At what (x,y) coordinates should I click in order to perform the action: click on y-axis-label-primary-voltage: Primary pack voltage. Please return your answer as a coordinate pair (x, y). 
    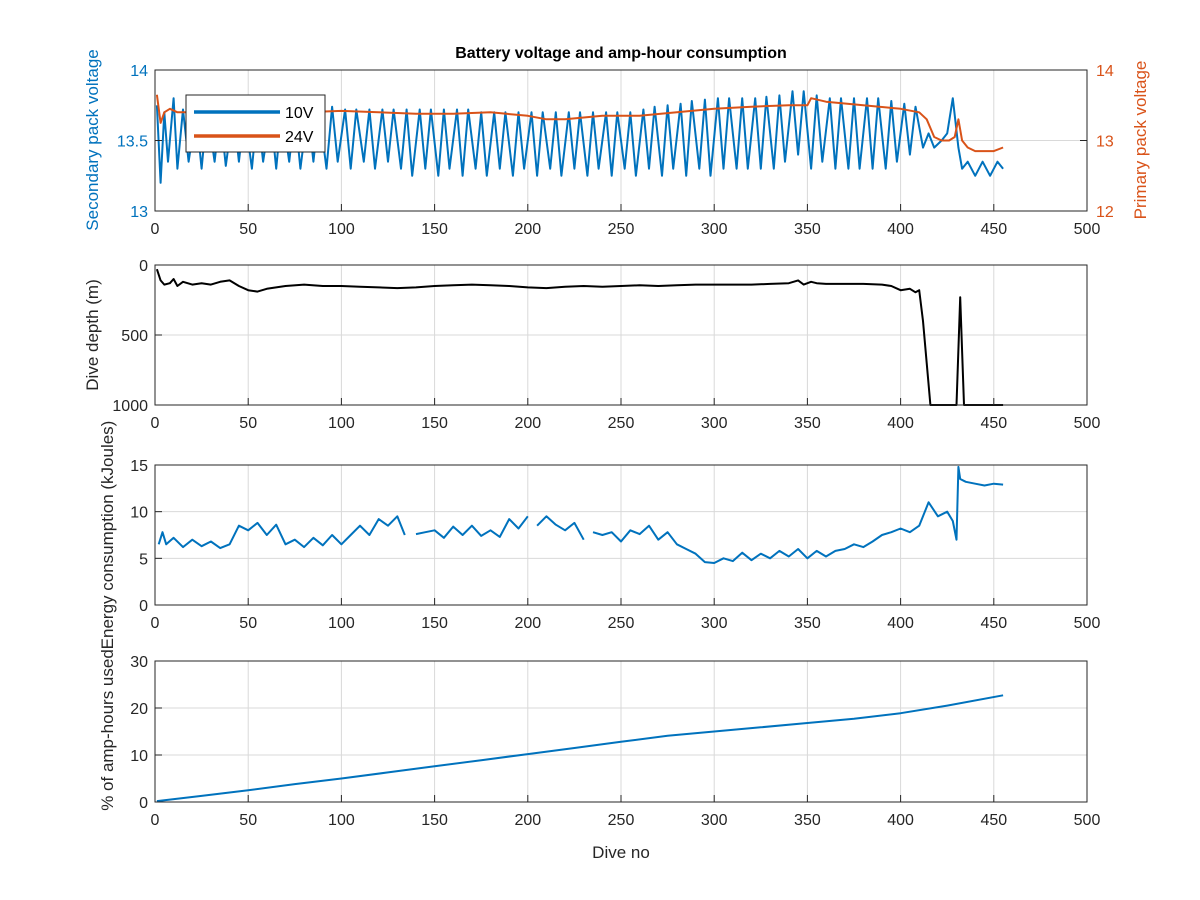
    Looking at the image, I should click on (1140, 140).